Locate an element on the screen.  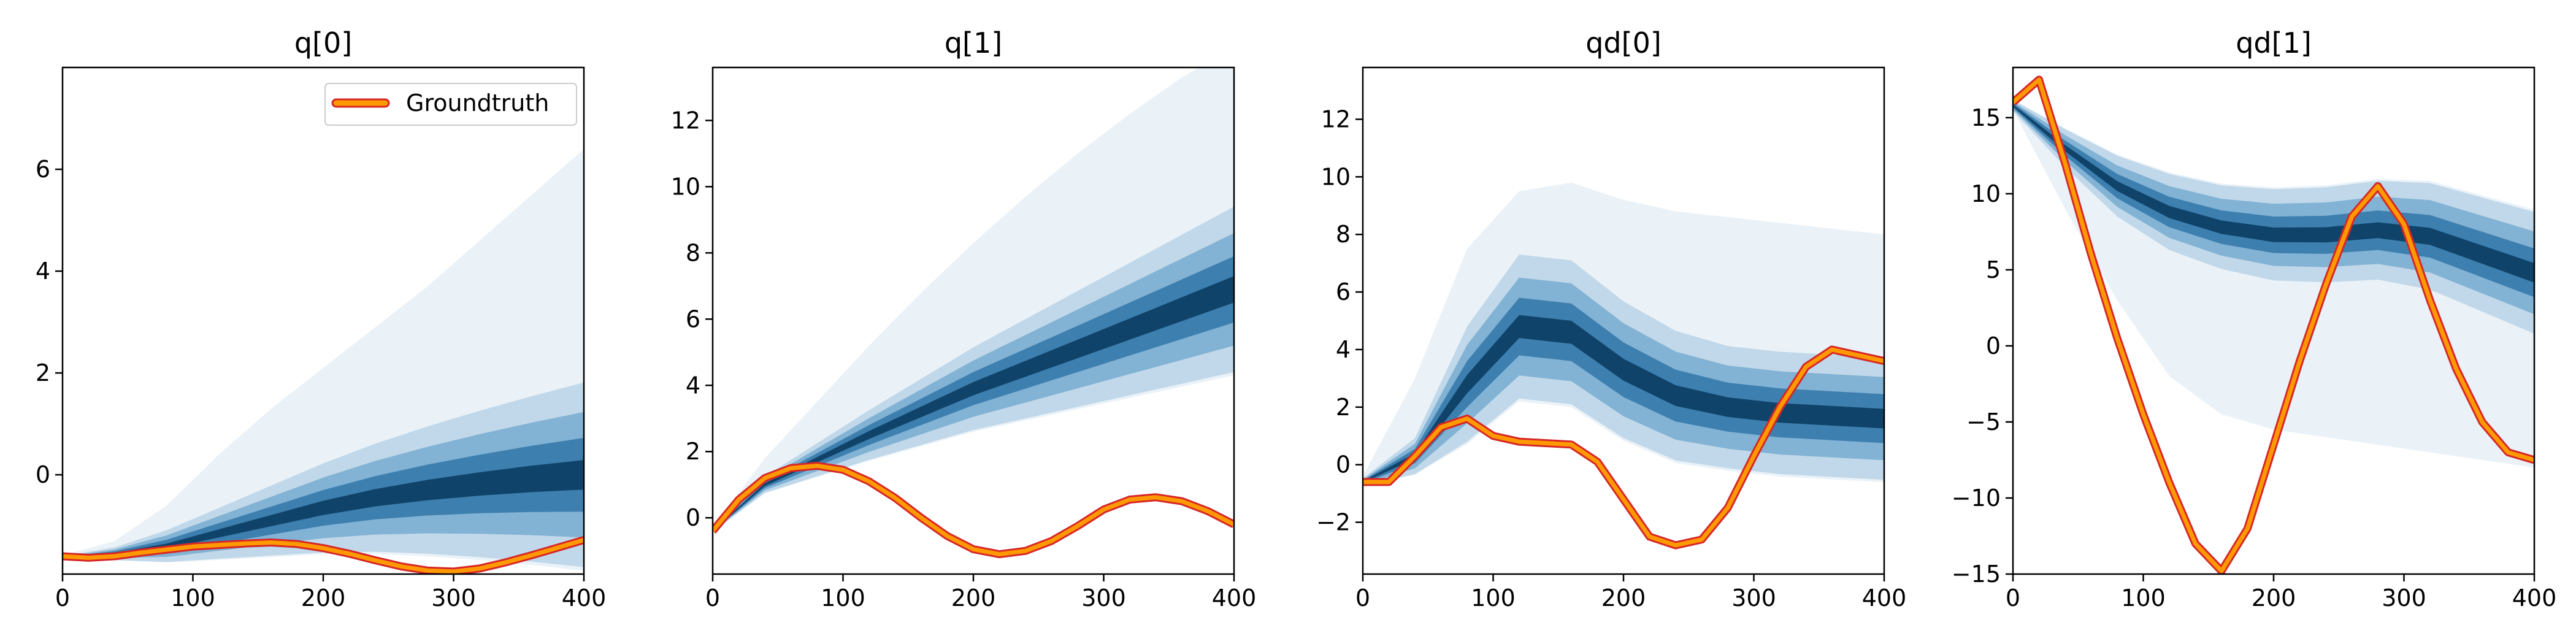
density-outer-band is located at coordinates (973, 299).